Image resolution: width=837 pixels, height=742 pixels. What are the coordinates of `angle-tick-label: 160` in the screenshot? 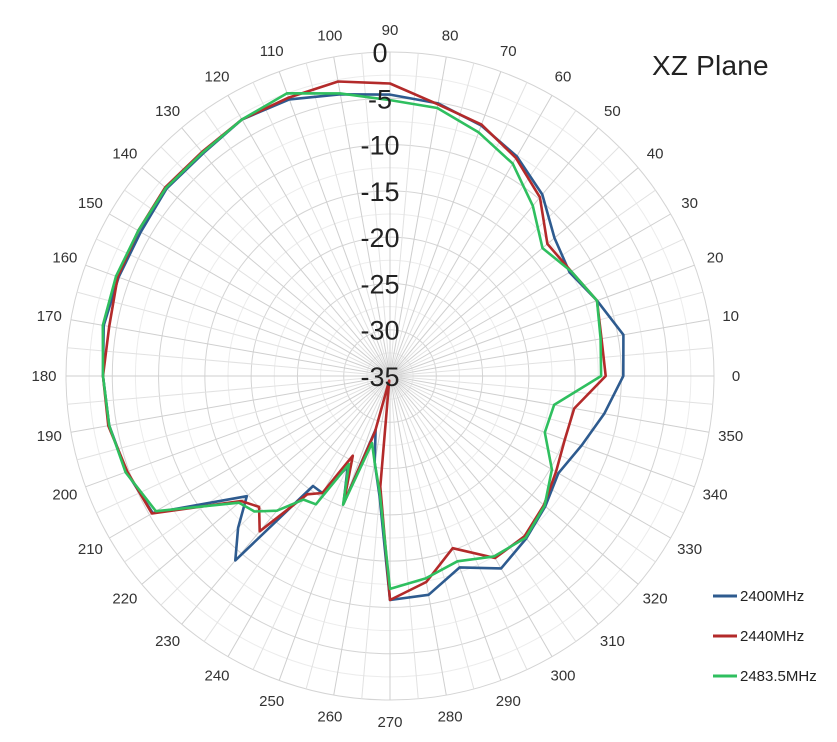 It's located at (64, 258).